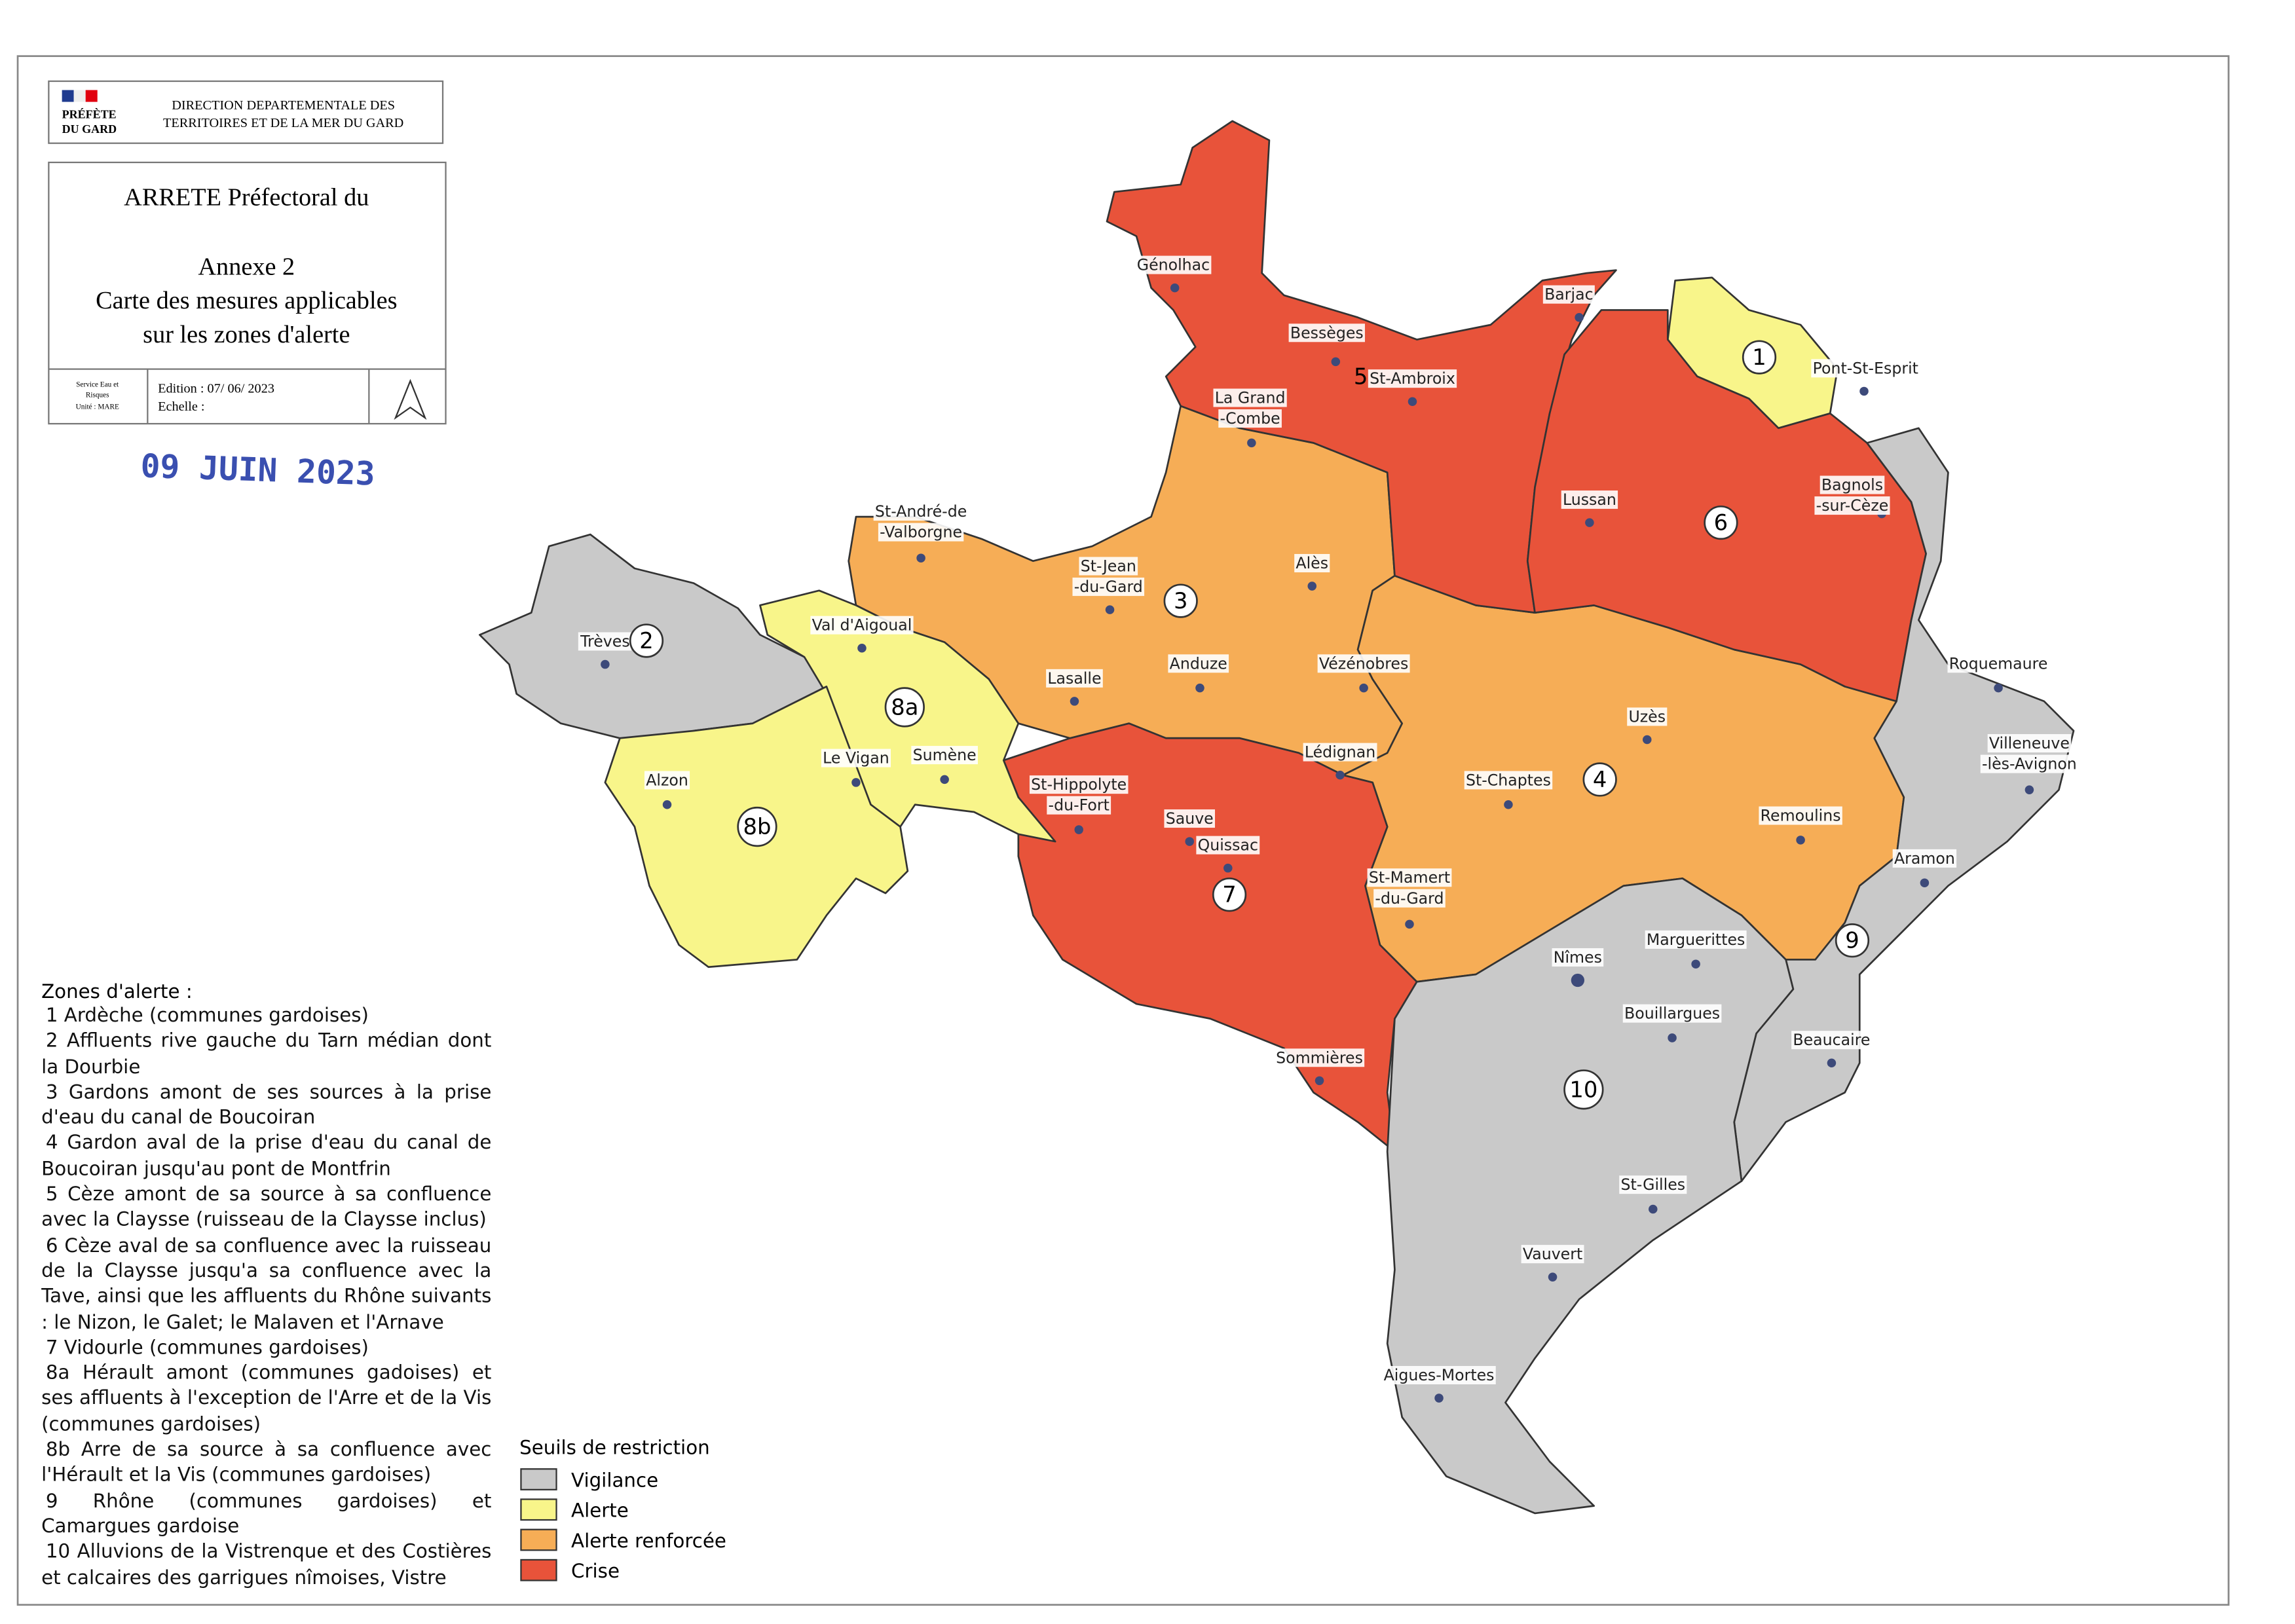 Image resolution: width=2295 pixels, height=1624 pixels. Describe the element at coordinates (410, 399) in the screenshot. I see `north-arrow` at that location.